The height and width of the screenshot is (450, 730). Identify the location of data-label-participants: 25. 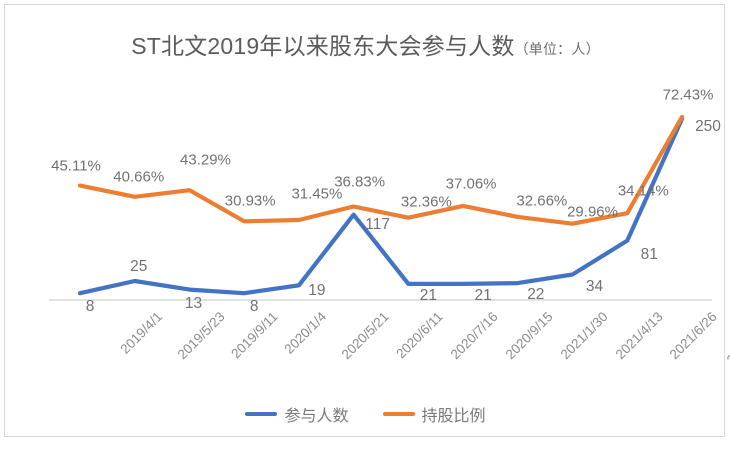
(139, 266).